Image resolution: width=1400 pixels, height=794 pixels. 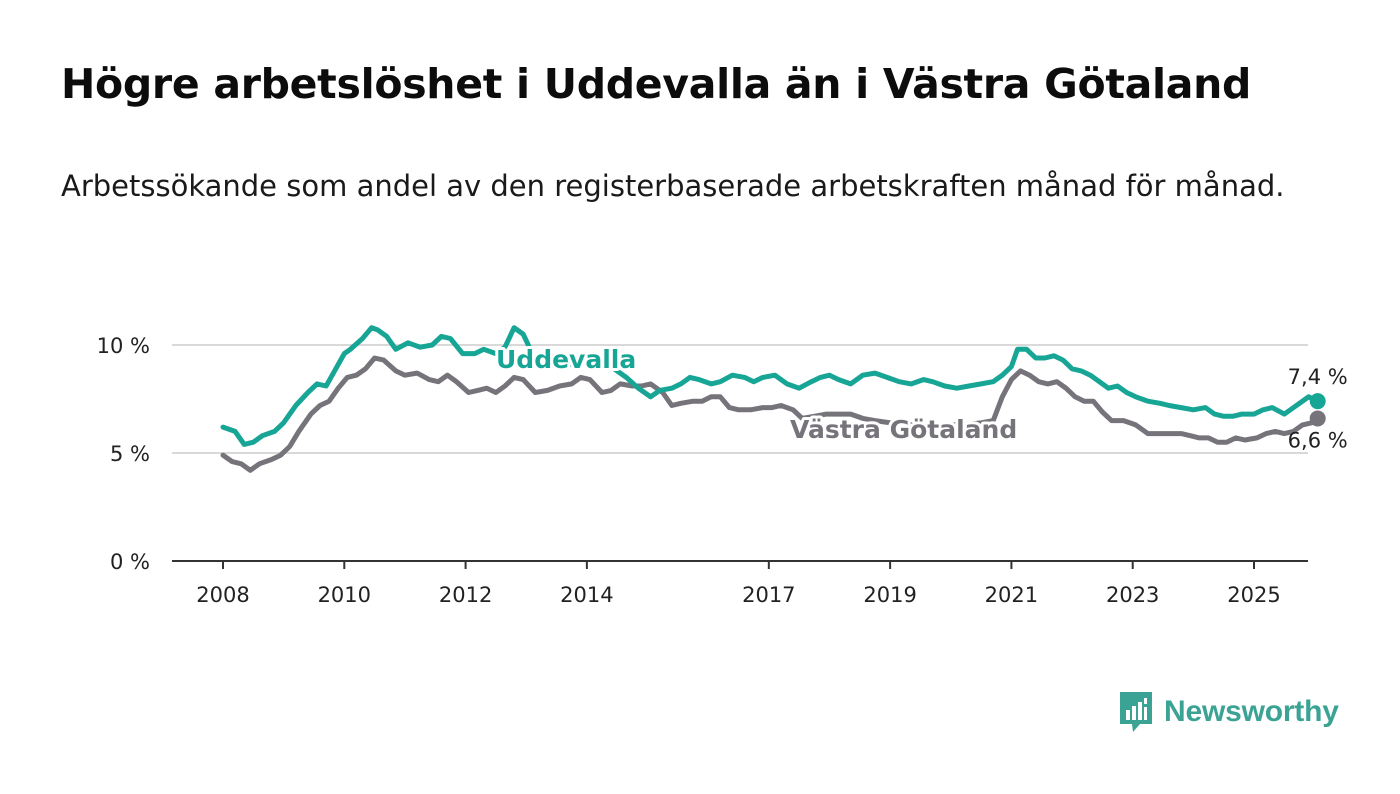 I want to click on y-axis-ticks: 0 % 5 % 10 %, so click(x=123, y=454).